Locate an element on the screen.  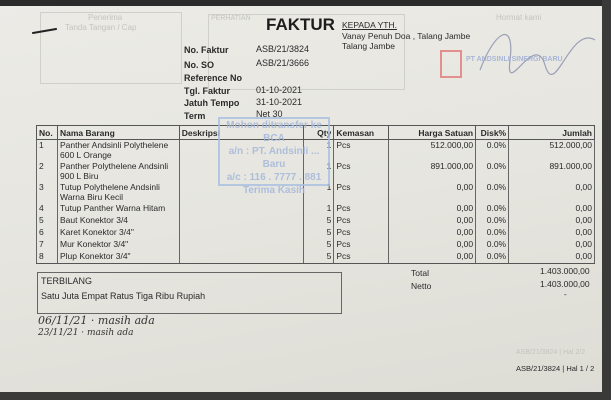
info-value: 31-10-2021 is located at coordinates (279, 102).